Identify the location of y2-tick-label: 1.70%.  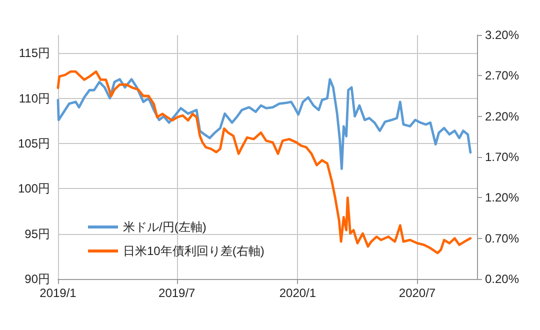
(502, 157).